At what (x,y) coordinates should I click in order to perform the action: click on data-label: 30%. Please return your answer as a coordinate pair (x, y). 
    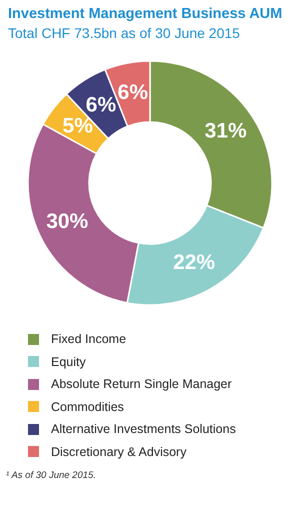
    Looking at the image, I should click on (67, 221).